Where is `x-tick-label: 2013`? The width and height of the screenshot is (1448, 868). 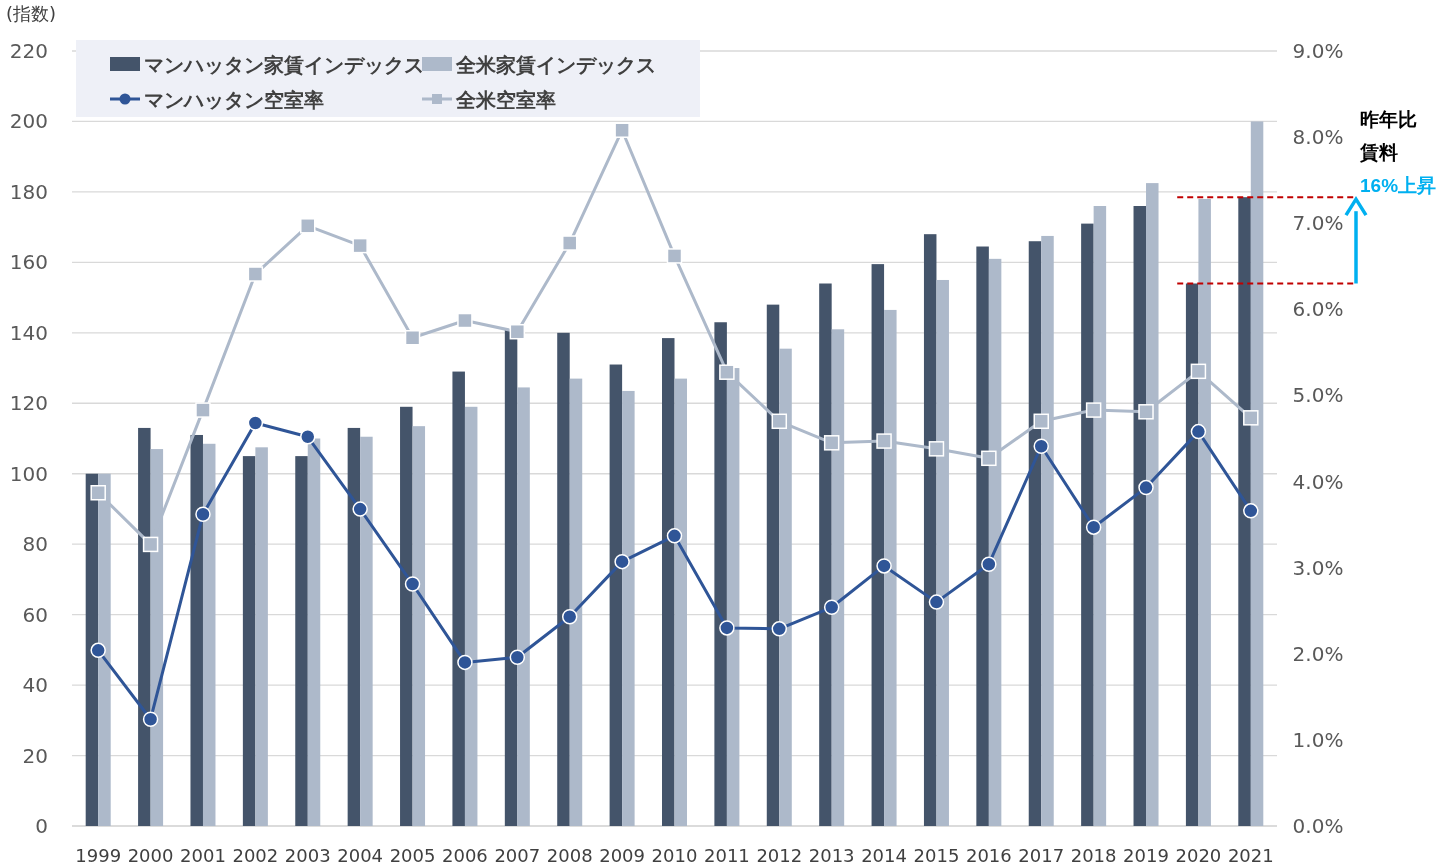
x-tick-label: 2013 is located at coordinates (831, 855).